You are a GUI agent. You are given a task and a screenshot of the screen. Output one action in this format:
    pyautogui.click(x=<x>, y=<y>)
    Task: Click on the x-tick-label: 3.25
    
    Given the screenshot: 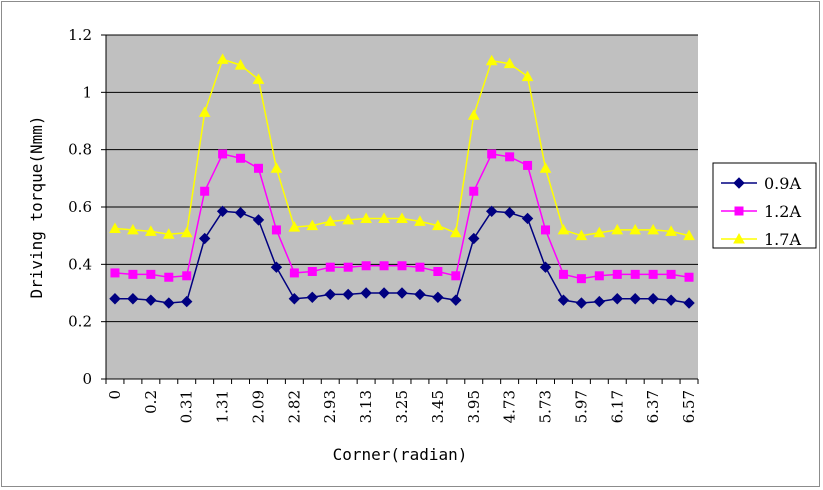 What is the action you would take?
    pyautogui.click(x=402, y=406)
    